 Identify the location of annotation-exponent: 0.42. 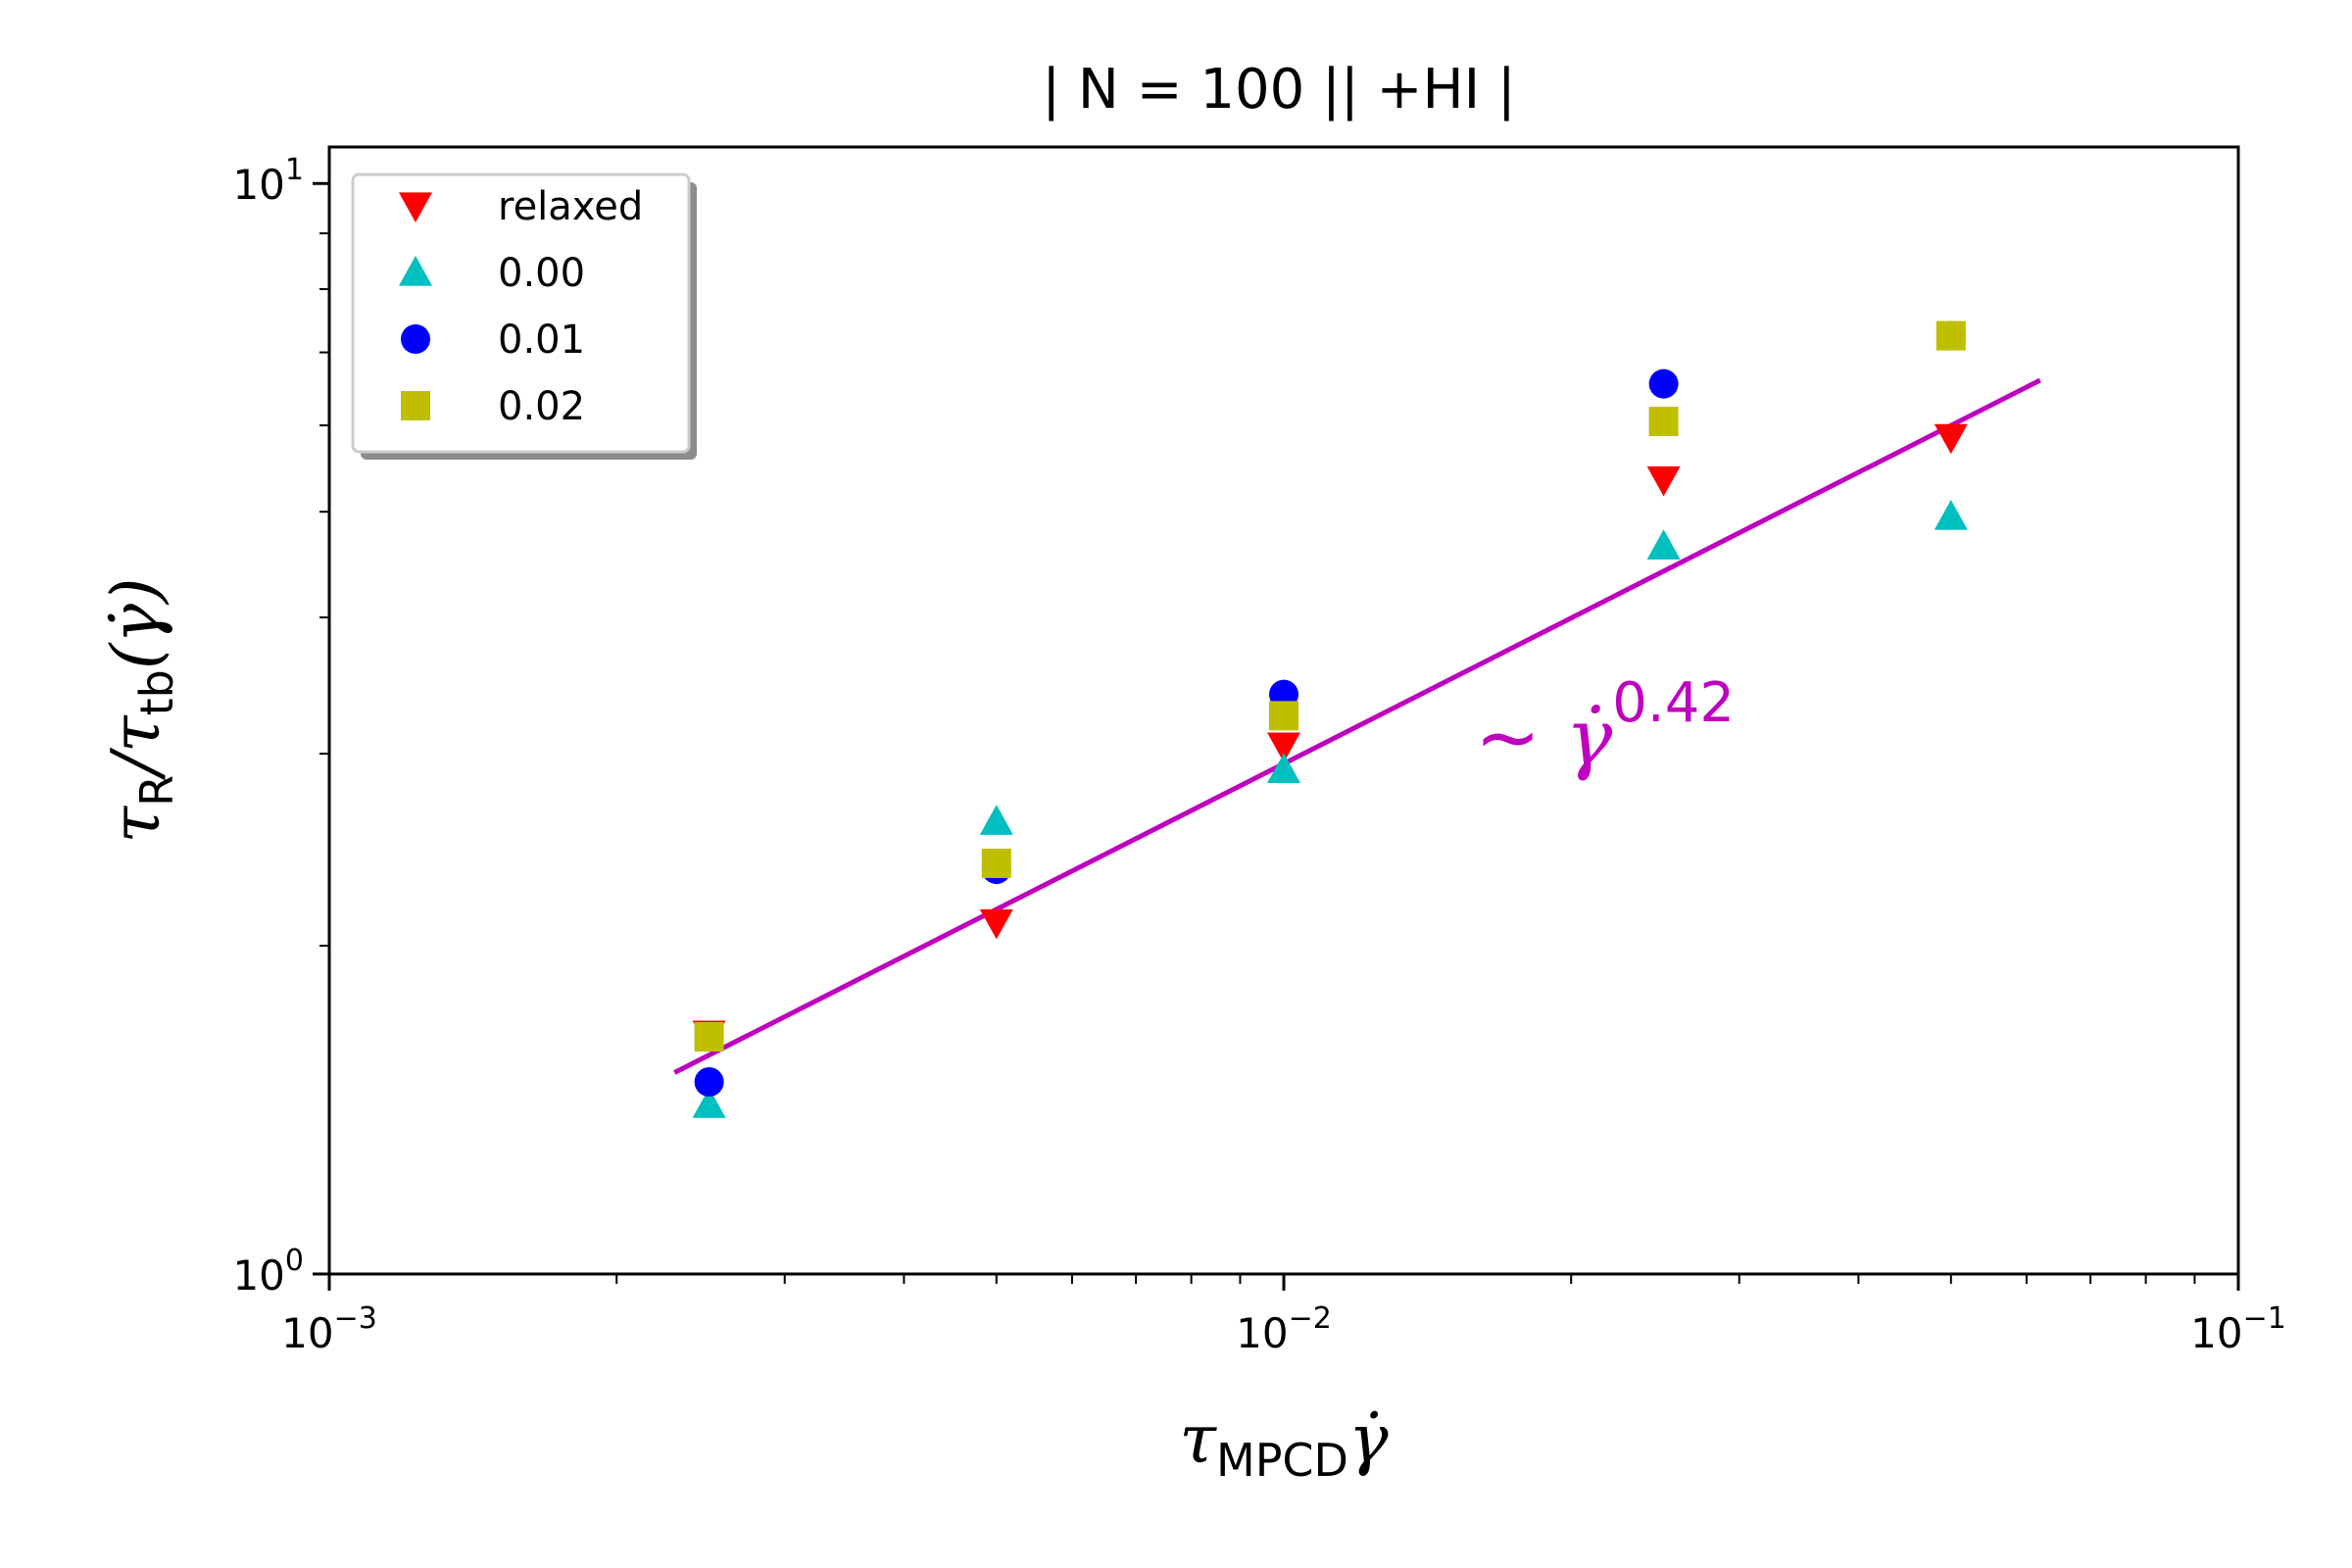
(1673, 703).